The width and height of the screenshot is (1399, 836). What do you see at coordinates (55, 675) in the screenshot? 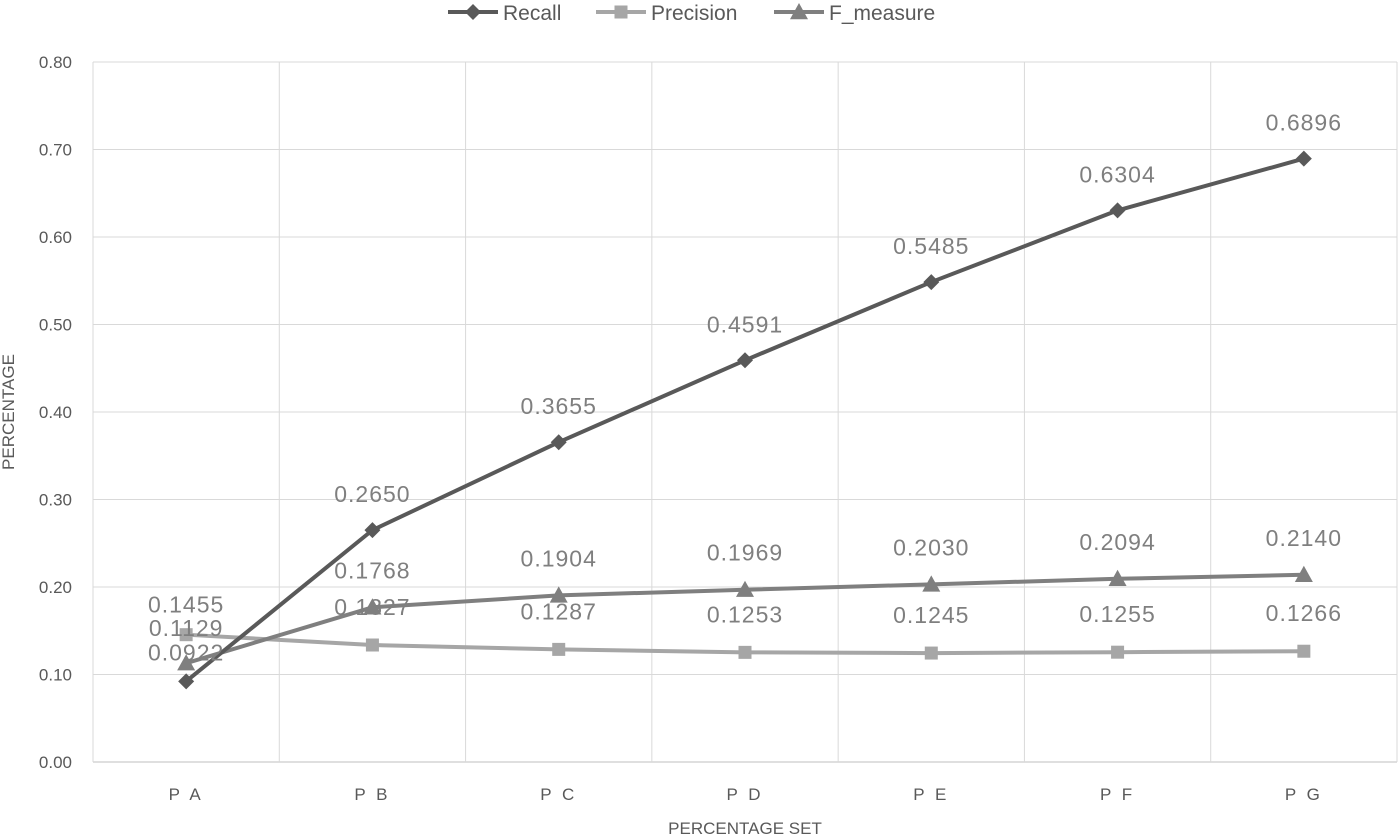
I see `y-tick-label: 0.10` at bounding box center [55, 675].